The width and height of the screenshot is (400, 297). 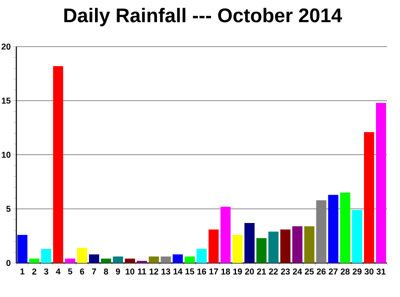 What do you see at coordinates (225, 271) in the screenshot?
I see `x-tick-label: 18` at bounding box center [225, 271].